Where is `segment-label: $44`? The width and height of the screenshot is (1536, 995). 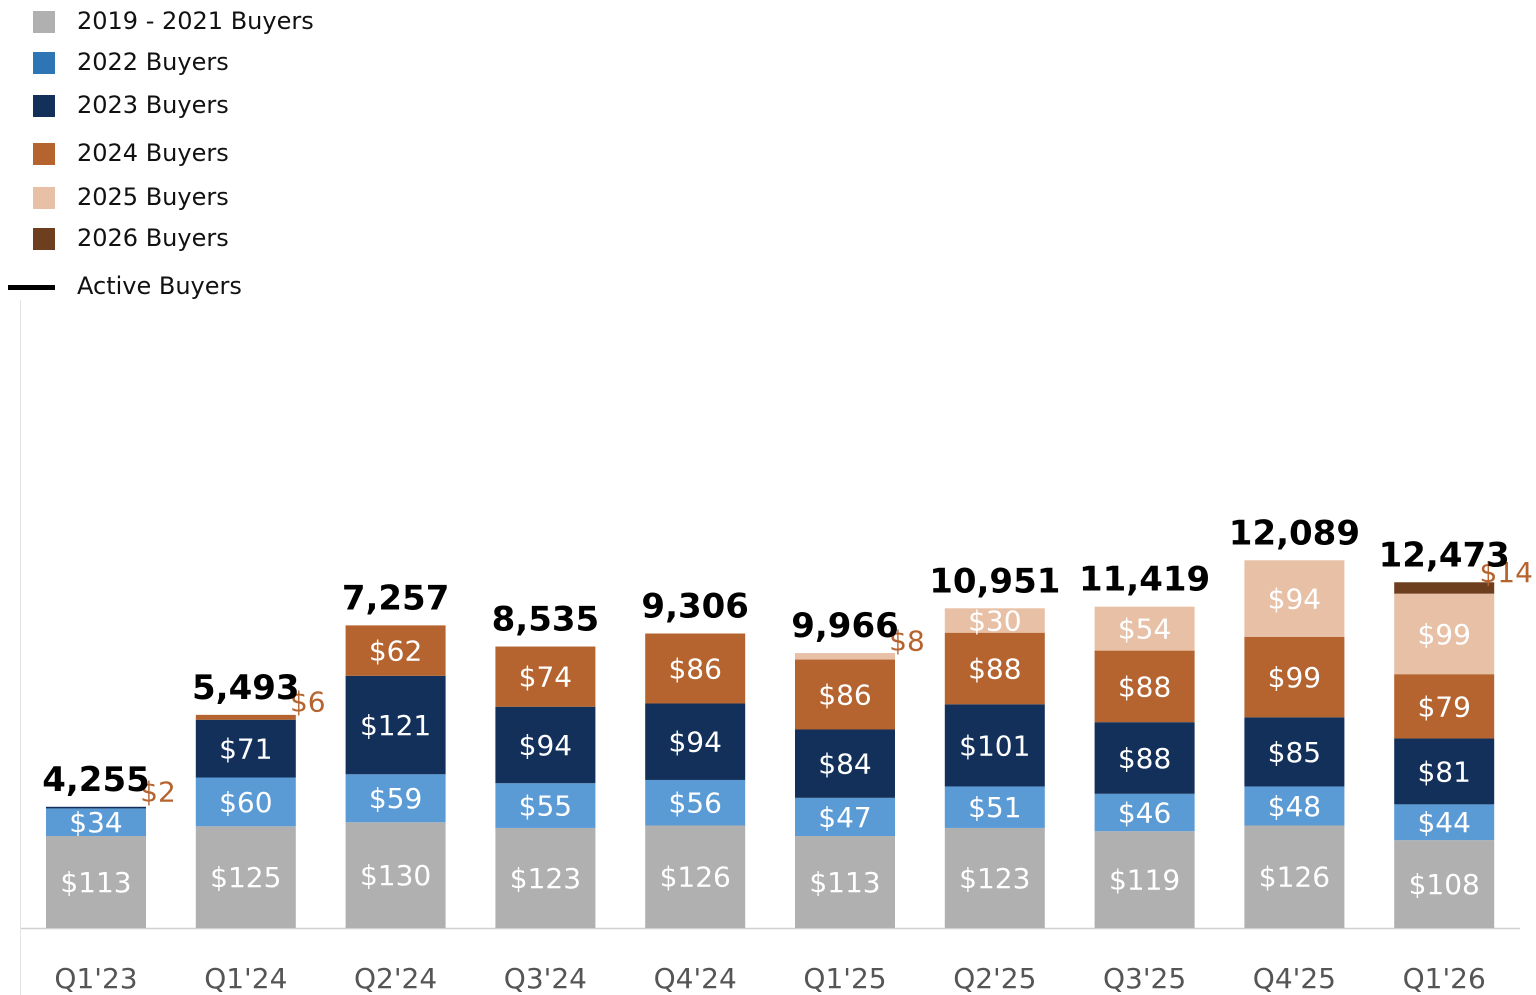
segment-label: $44 is located at coordinates (1443, 822).